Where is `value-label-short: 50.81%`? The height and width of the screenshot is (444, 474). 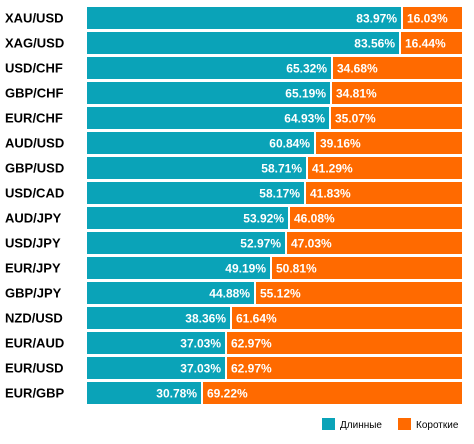 value-label-short: 50.81% is located at coordinates (296, 269).